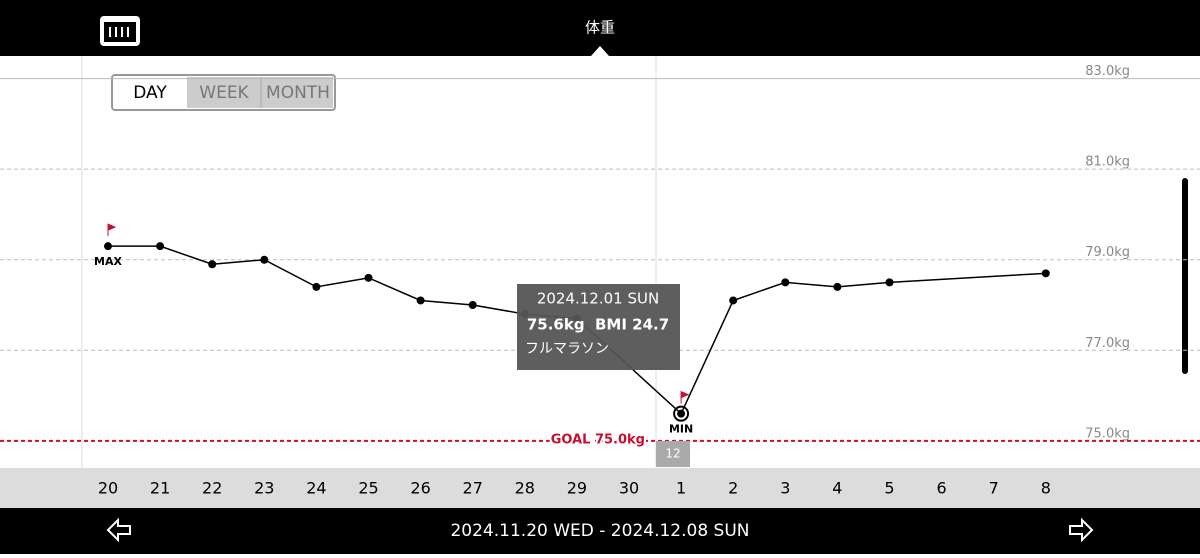 The height and width of the screenshot is (558, 1200). What do you see at coordinates (1046, 488) in the screenshot?
I see `x-tick-label: 8` at bounding box center [1046, 488].